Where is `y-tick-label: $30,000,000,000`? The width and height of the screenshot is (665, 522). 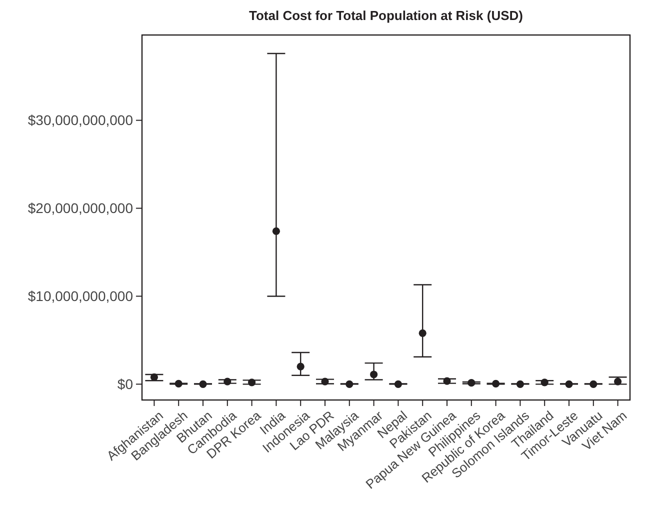 y-tick-label: $30,000,000,000 is located at coordinates (81, 120).